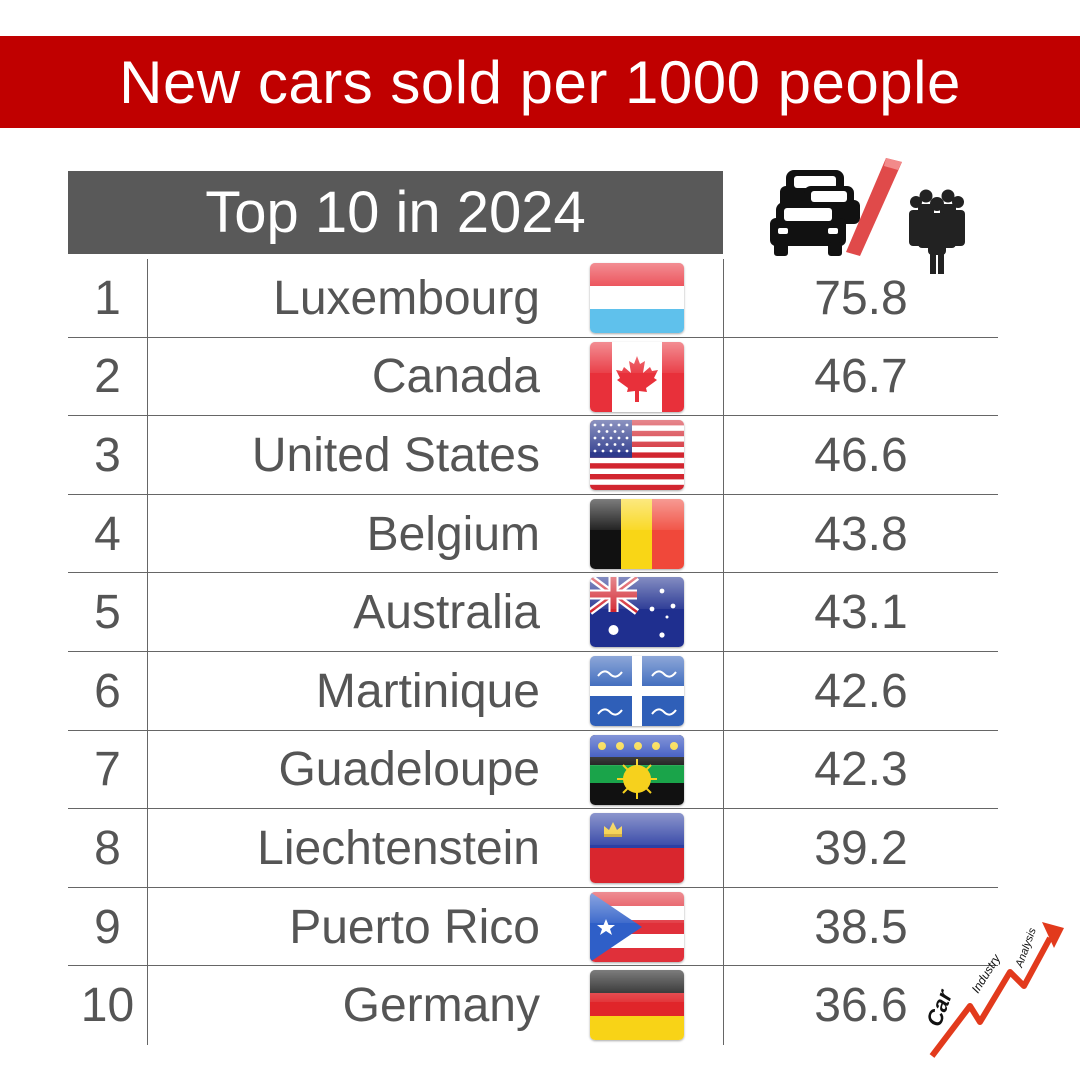  What do you see at coordinates (107, 927) in the screenshot?
I see `rank-cell: 9` at bounding box center [107, 927].